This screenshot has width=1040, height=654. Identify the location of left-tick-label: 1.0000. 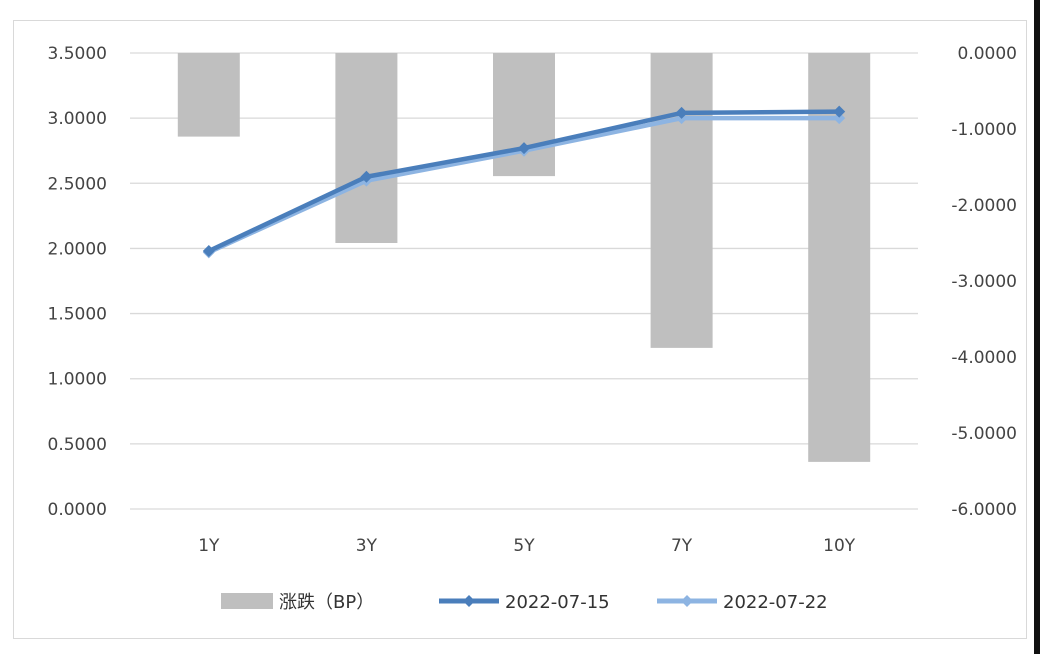
(77, 380).